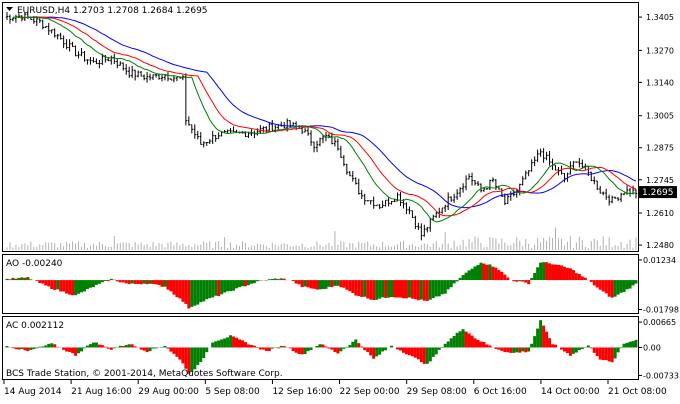  What do you see at coordinates (321, 285) in the screenshot?
I see `ao-histogram` at bounding box center [321, 285].